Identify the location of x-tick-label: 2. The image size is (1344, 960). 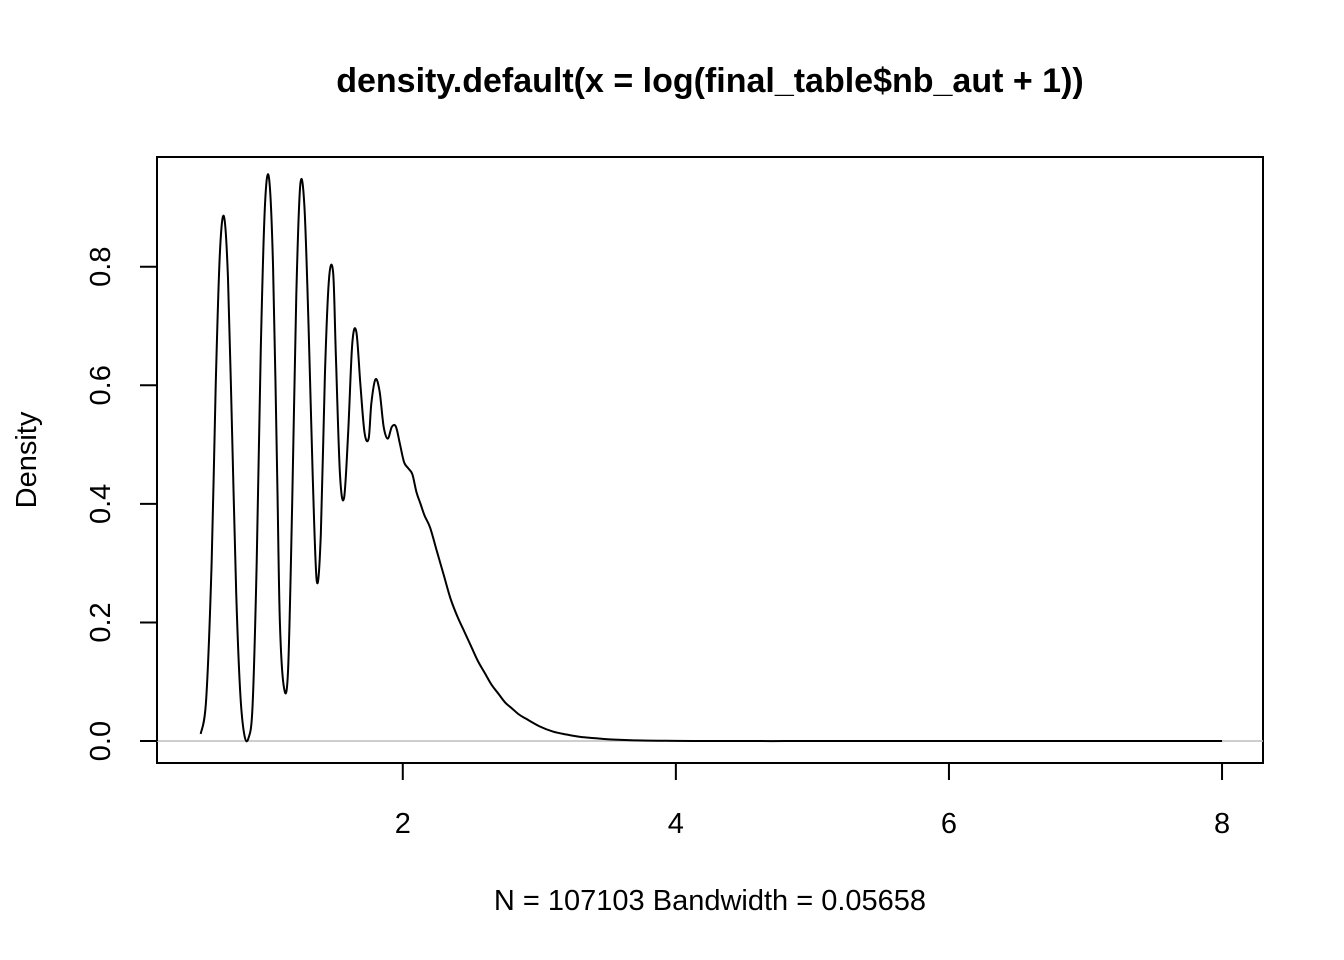
(403, 824).